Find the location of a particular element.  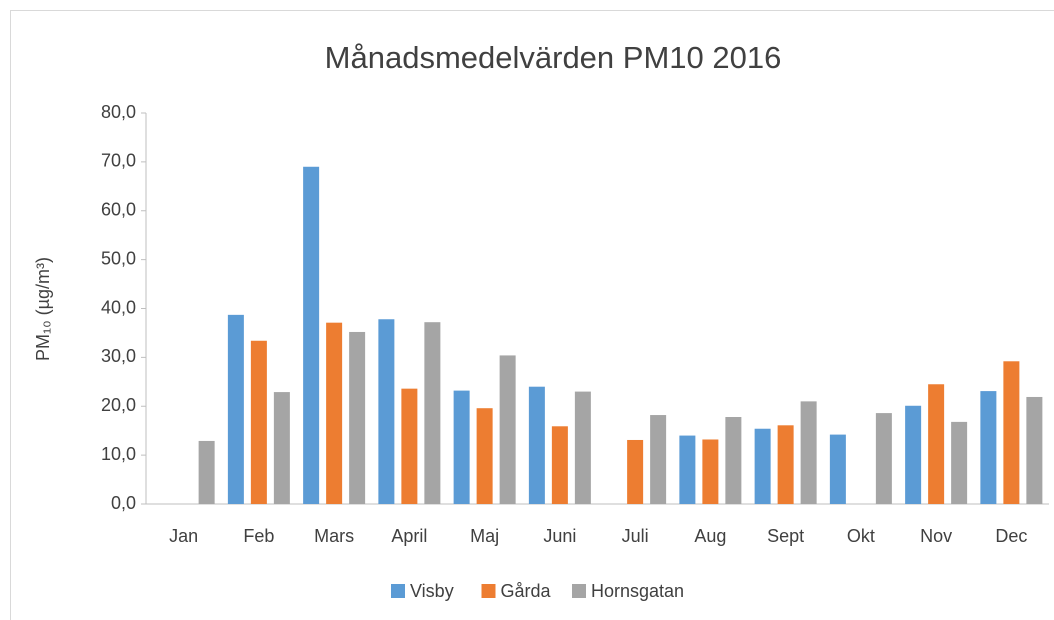

y-tick-label: 40,0 is located at coordinates (118, 307).